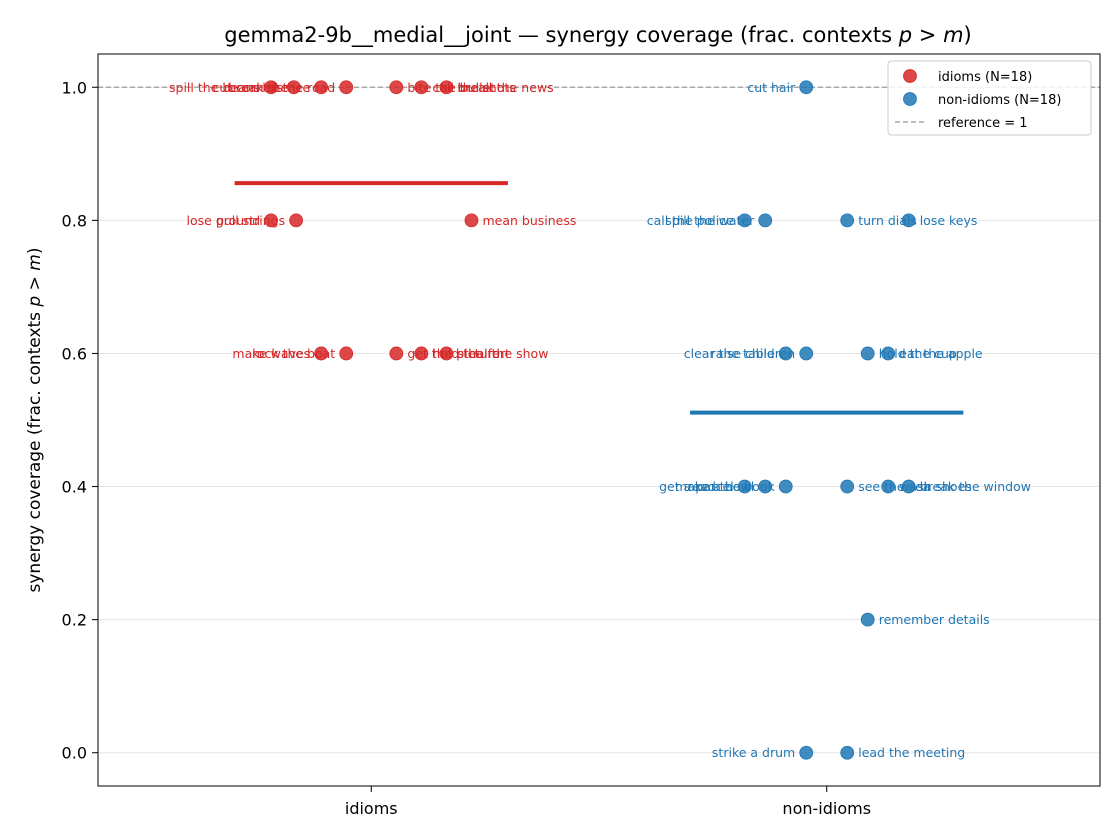 The image size is (1120, 840). I want to click on y-tick-label-0-6: 0.6, so click(74, 353).